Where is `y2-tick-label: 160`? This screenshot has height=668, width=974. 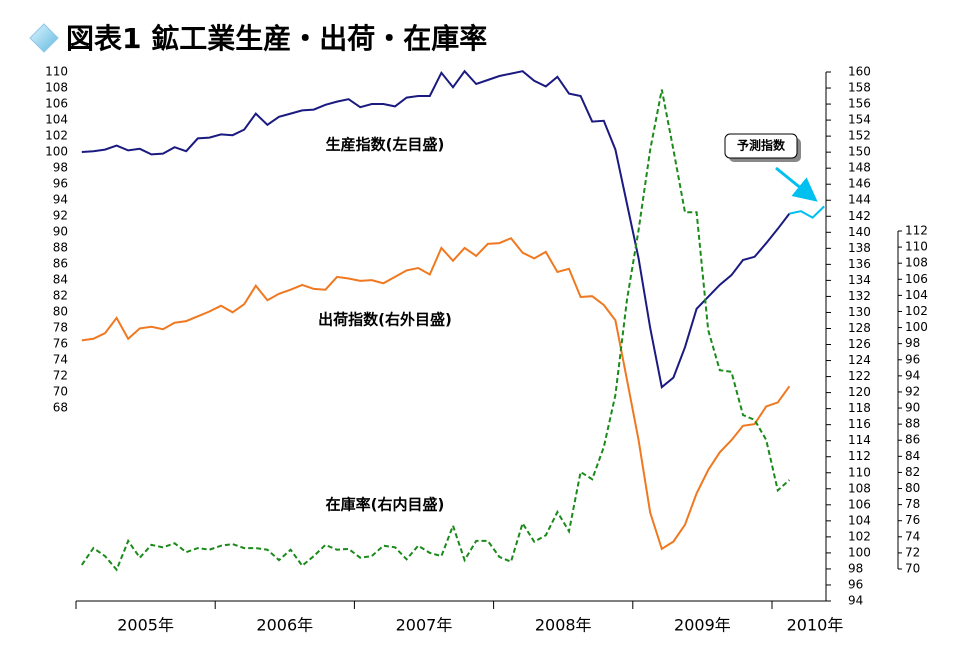
y2-tick-label: 160 is located at coordinates (859, 72).